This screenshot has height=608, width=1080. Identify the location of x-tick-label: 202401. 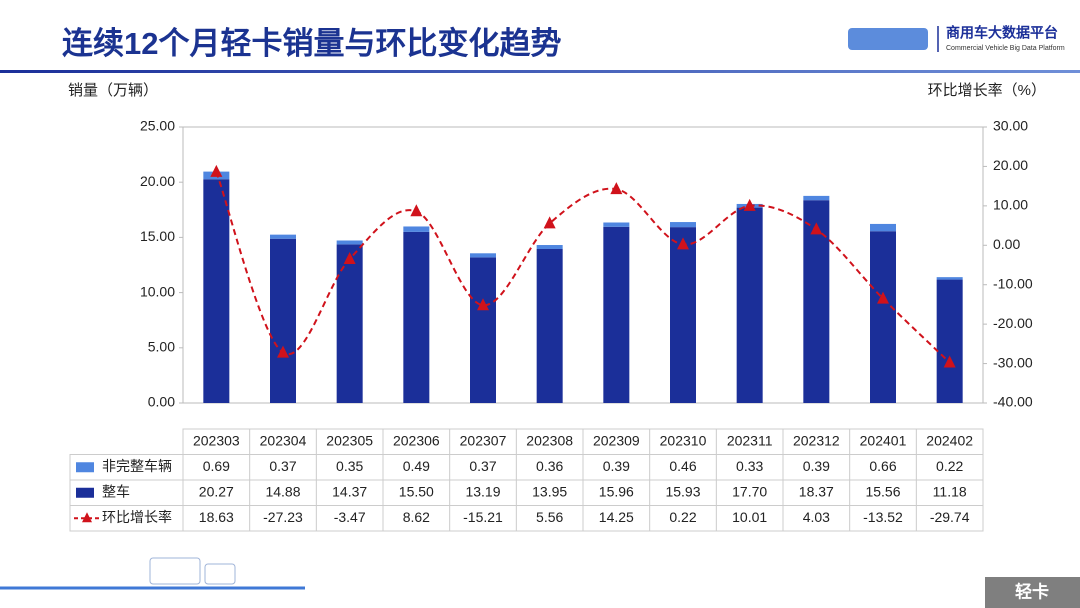
(883, 440).